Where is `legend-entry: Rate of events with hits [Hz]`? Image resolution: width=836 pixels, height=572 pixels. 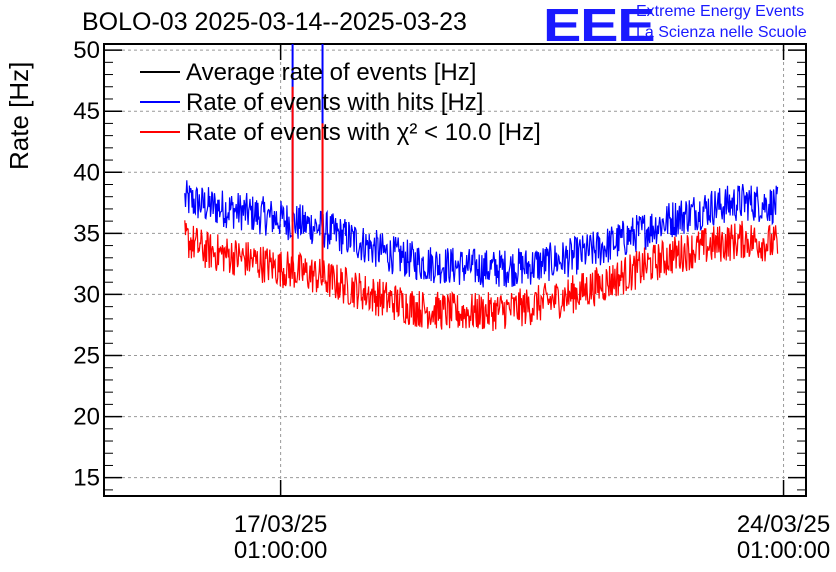 legend-entry: Rate of events with hits [Hz] is located at coordinates (334, 102).